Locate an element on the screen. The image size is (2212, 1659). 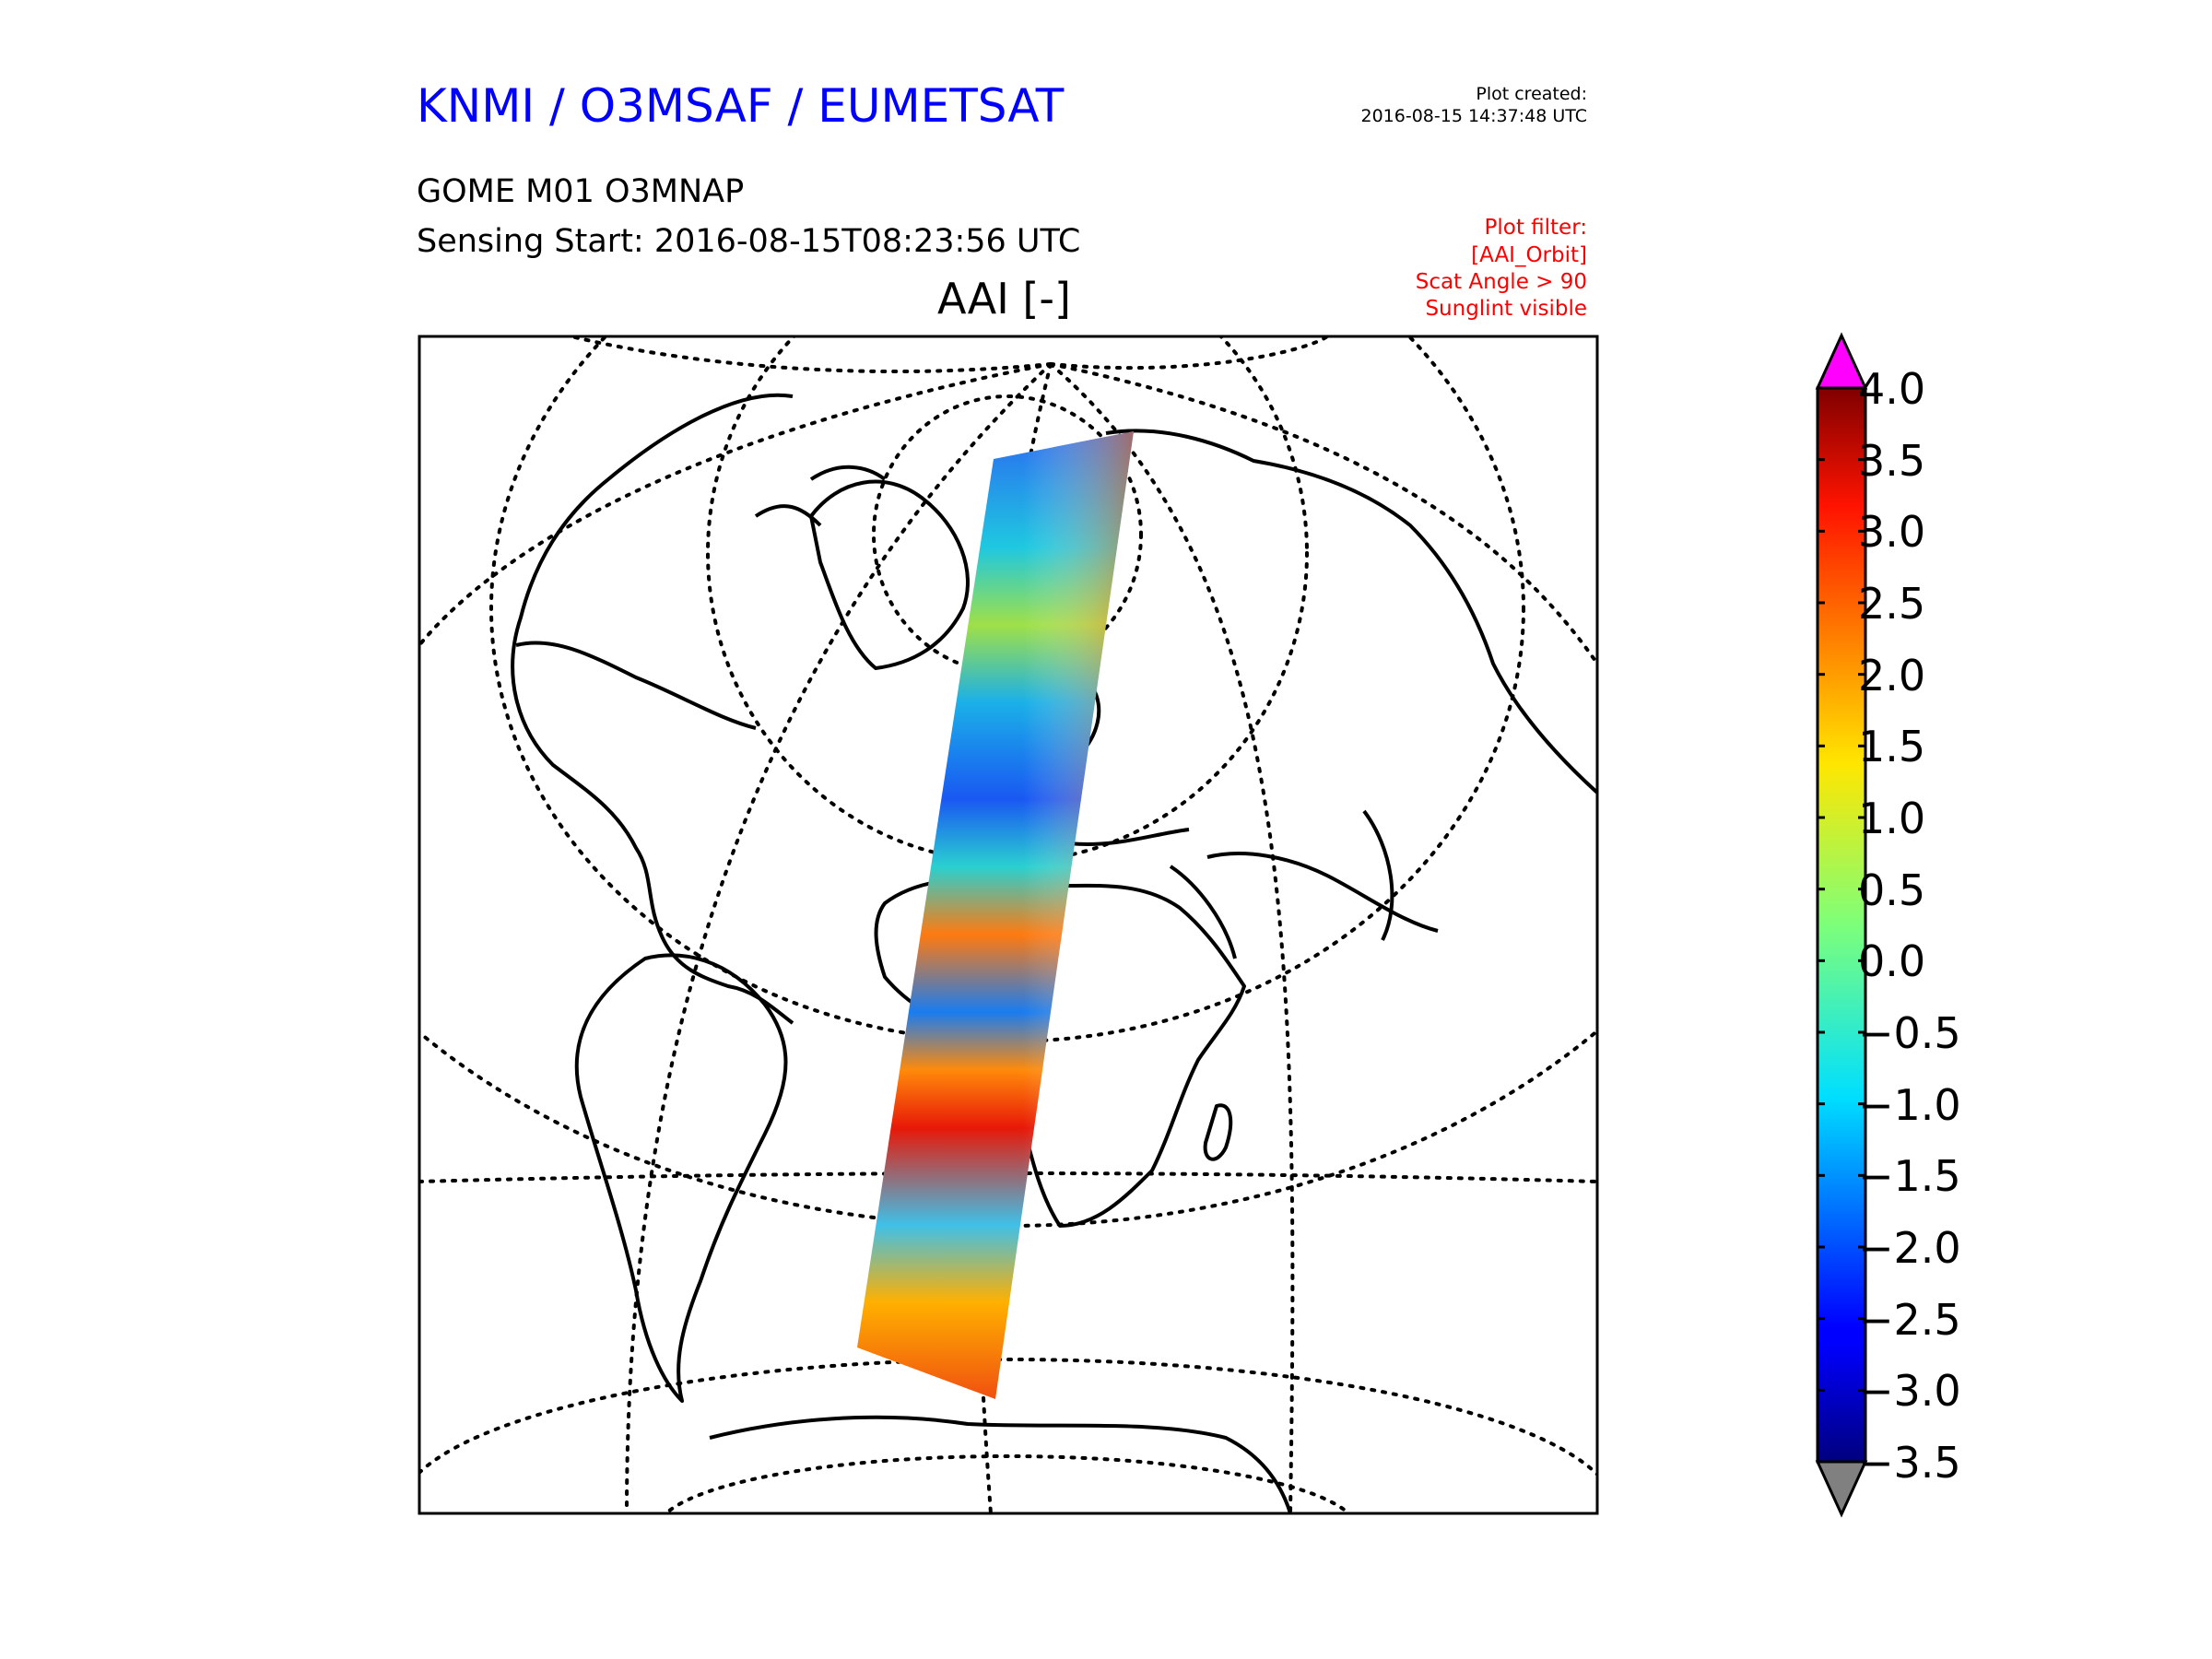
sensing-start: Sensing Start: 2016-08-15T08:23:56 UTC is located at coordinates (749, 241).